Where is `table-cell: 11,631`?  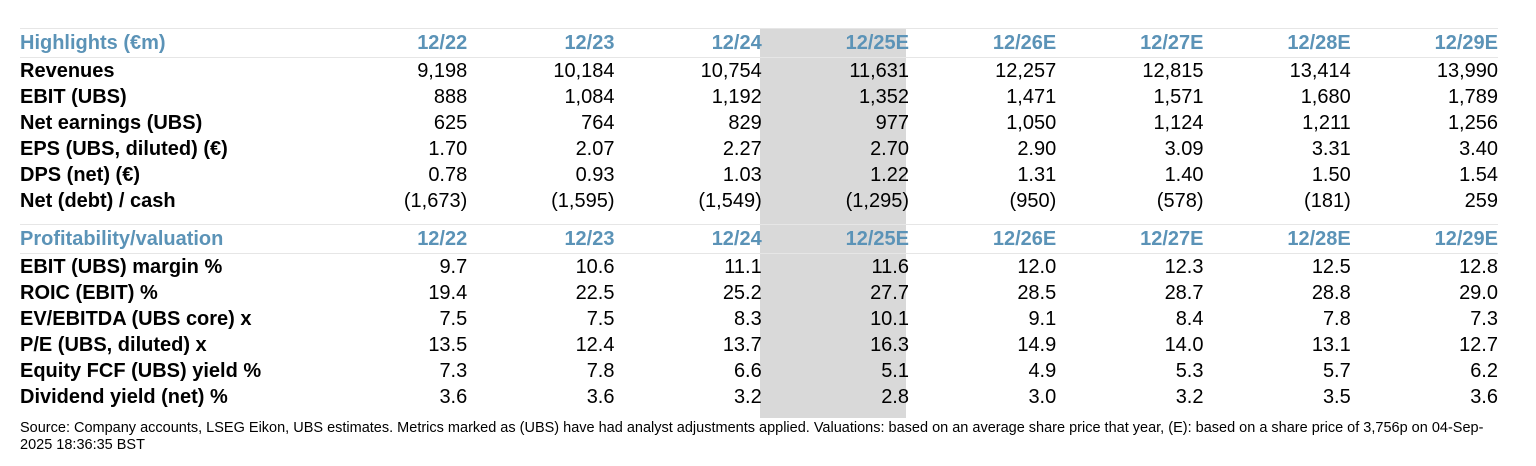 table-cell: 11,631 is located at coordinates (879, 71).